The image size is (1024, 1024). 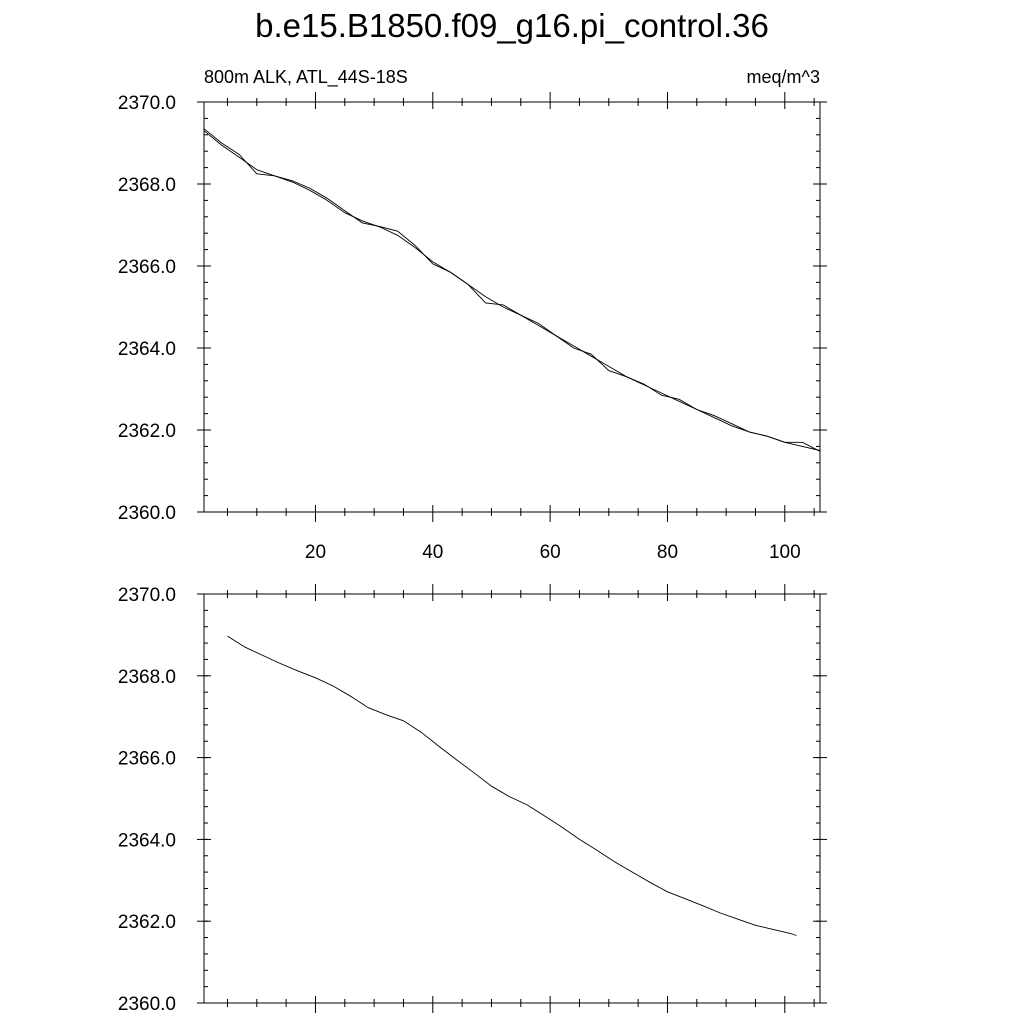 What do you see at coordinates (147, 800) in the screenshot?
I see `bottom-panel-labels: 2360.0 2362.0 2364.0 2366.0 2368.0 2370.0` at bounding box center [147, 800].